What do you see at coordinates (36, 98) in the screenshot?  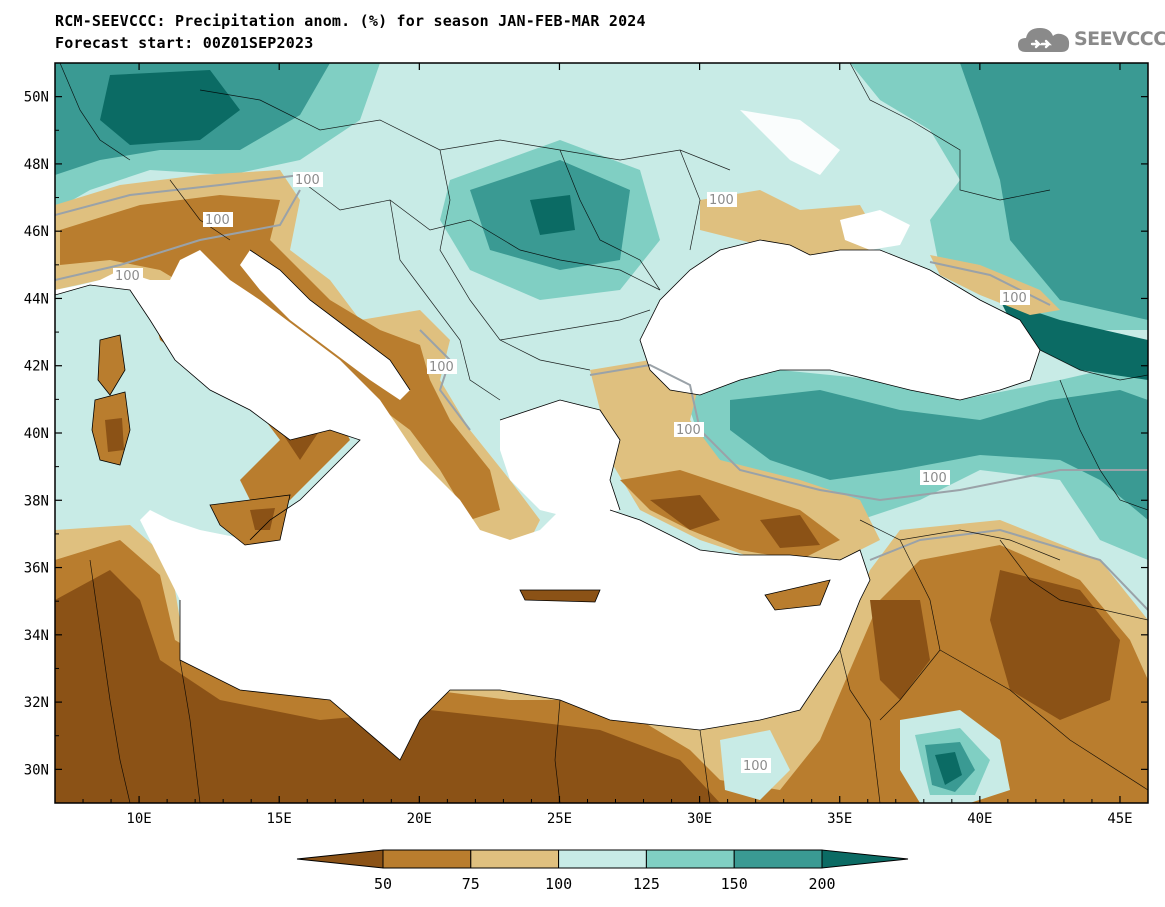 I see `lat-tick-label: 50N` at bounding box center [36, 98].